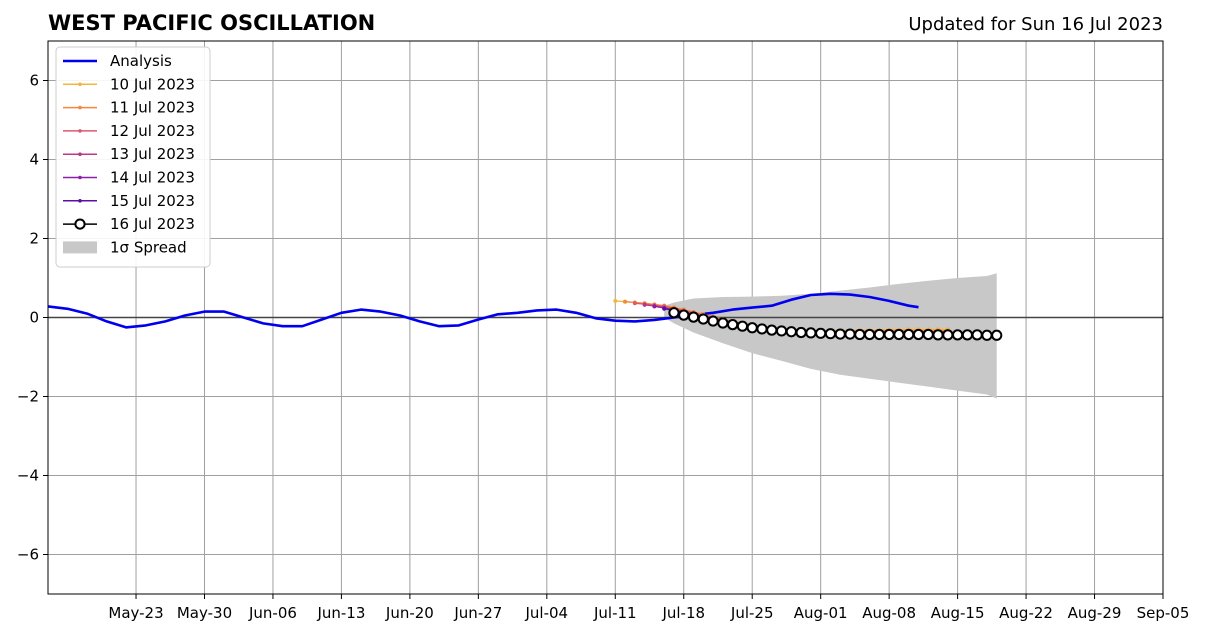  What do you see at coordinates (28, 397) in the screenshot?
I see `y-tick-label: −2` at bounding box center [28, 397].